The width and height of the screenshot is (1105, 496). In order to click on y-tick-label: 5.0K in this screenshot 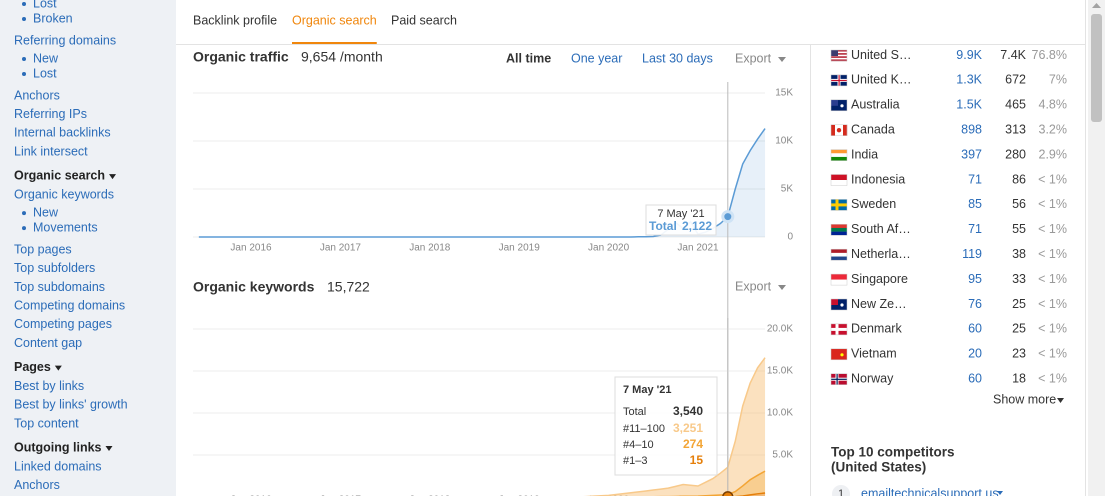, I will do `click(782, 455)`.